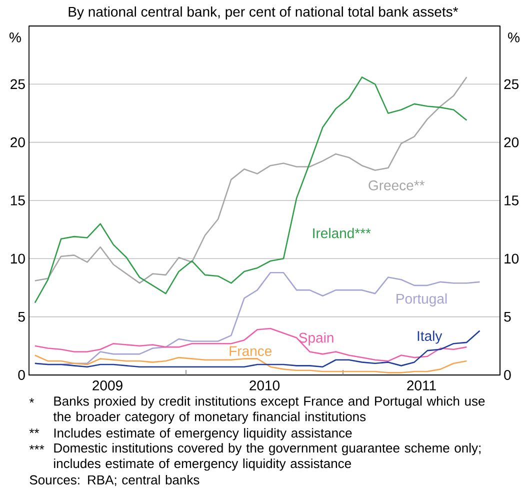 The height and width of the screenshot is (502, 526). What do you see at coordinates (421, 385) in the screenshot?
I see `x-tick-label: 2011` at bounding box center [421, 385].